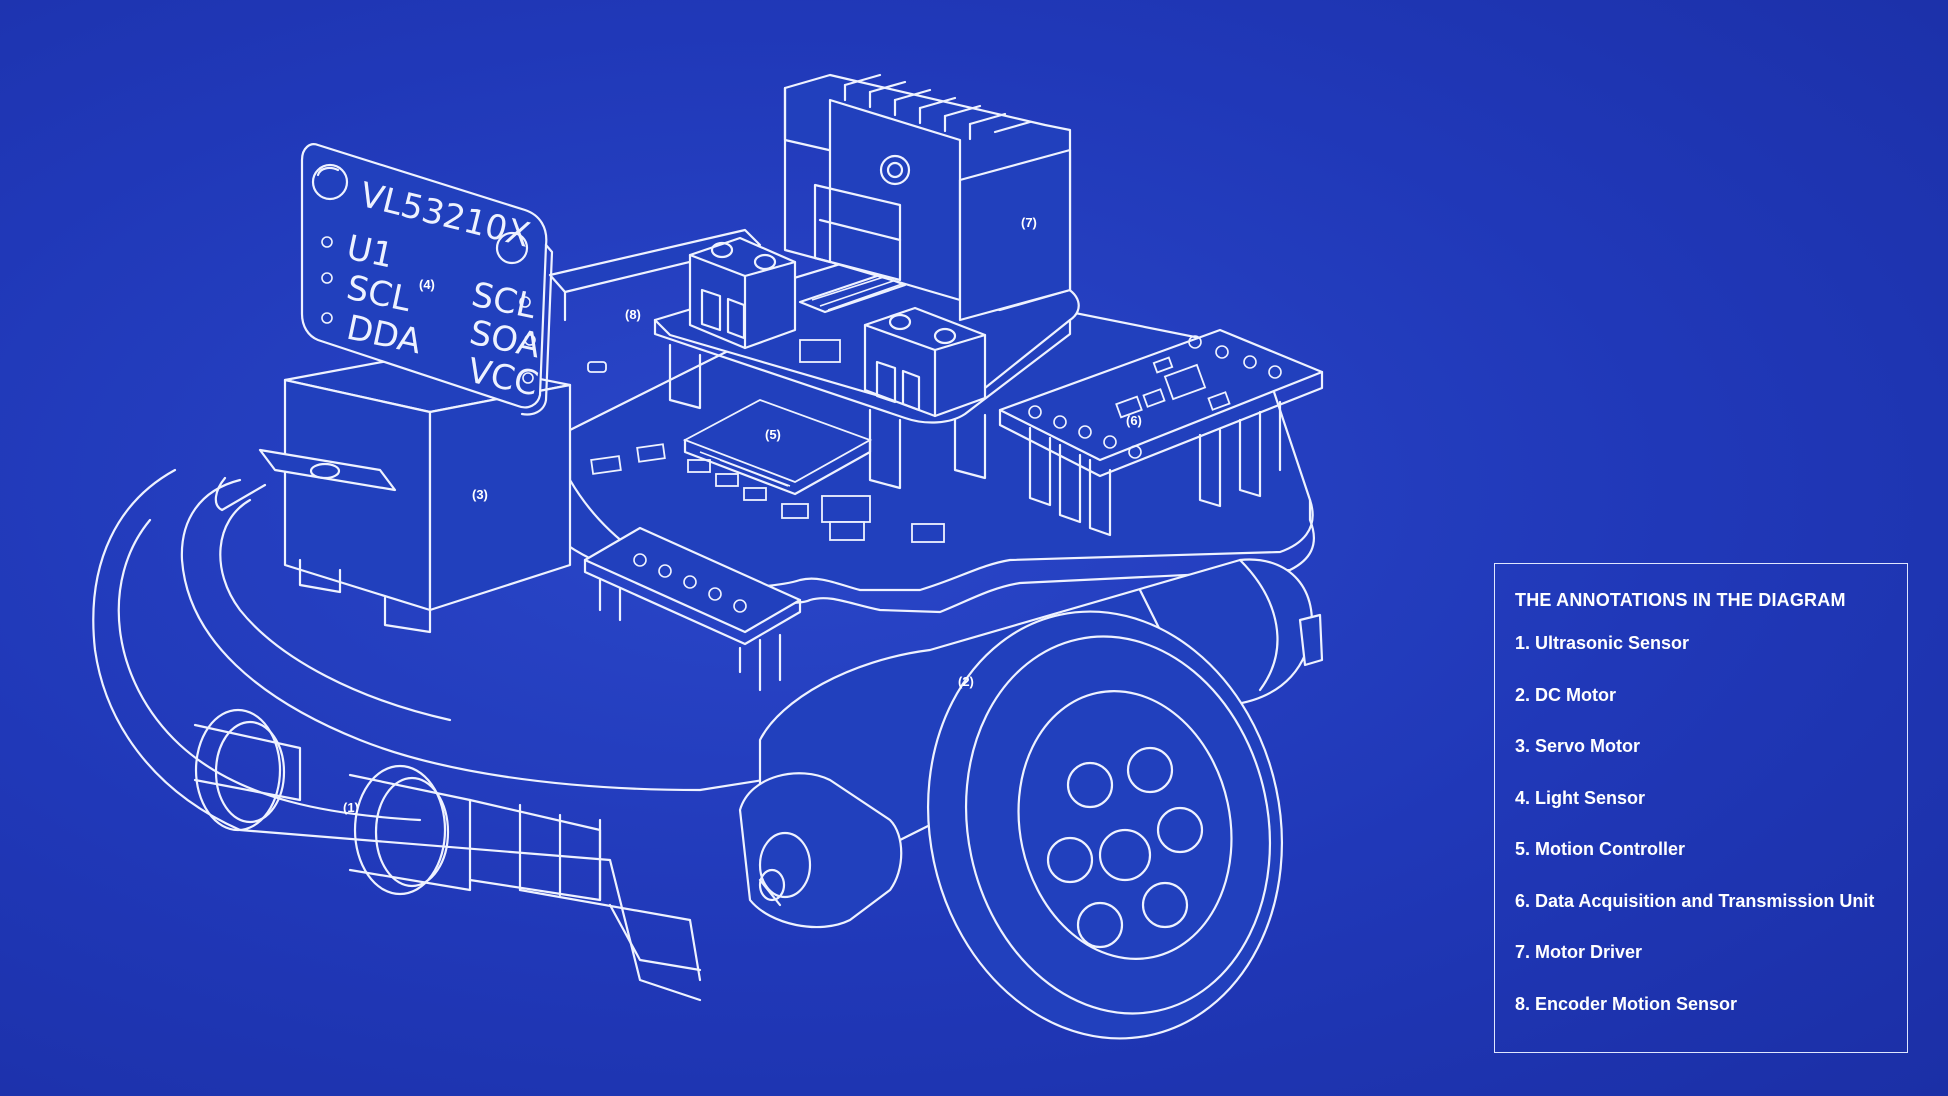 This screenshot has width=1948, height=1096. I want to click on legend-title: THE ANNOTATIONS IN THE DIAGRAM, so click(1680, 600).